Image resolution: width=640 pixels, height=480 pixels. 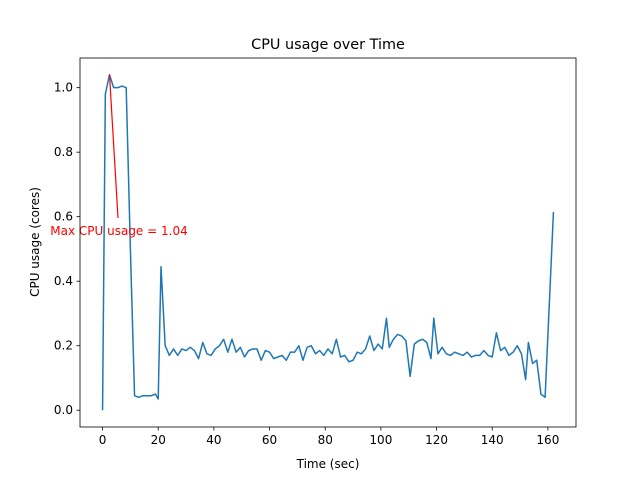 I want to click on x-tick-label: 40, so click(x=213, y=440).